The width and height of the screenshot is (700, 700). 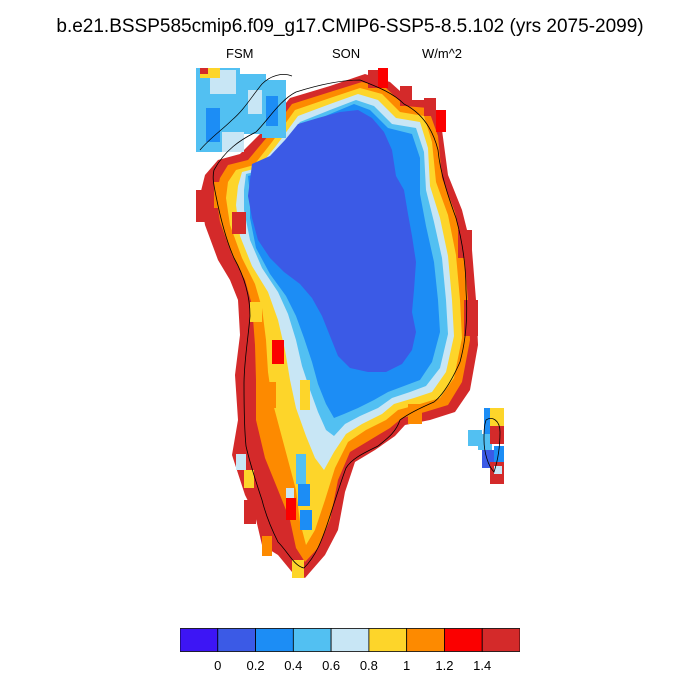 I want to click on southern-cells, so click(x=329, y=440).